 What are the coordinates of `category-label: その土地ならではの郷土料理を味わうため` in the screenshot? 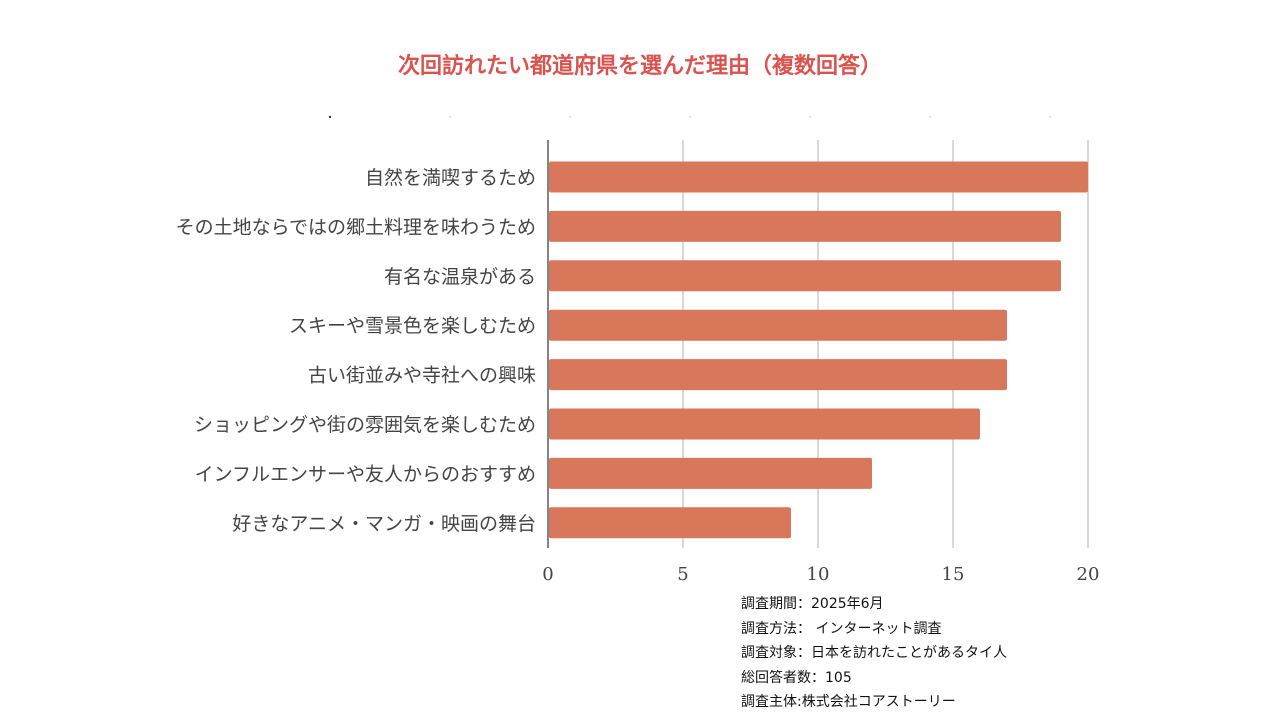 It's located at (356, 227).